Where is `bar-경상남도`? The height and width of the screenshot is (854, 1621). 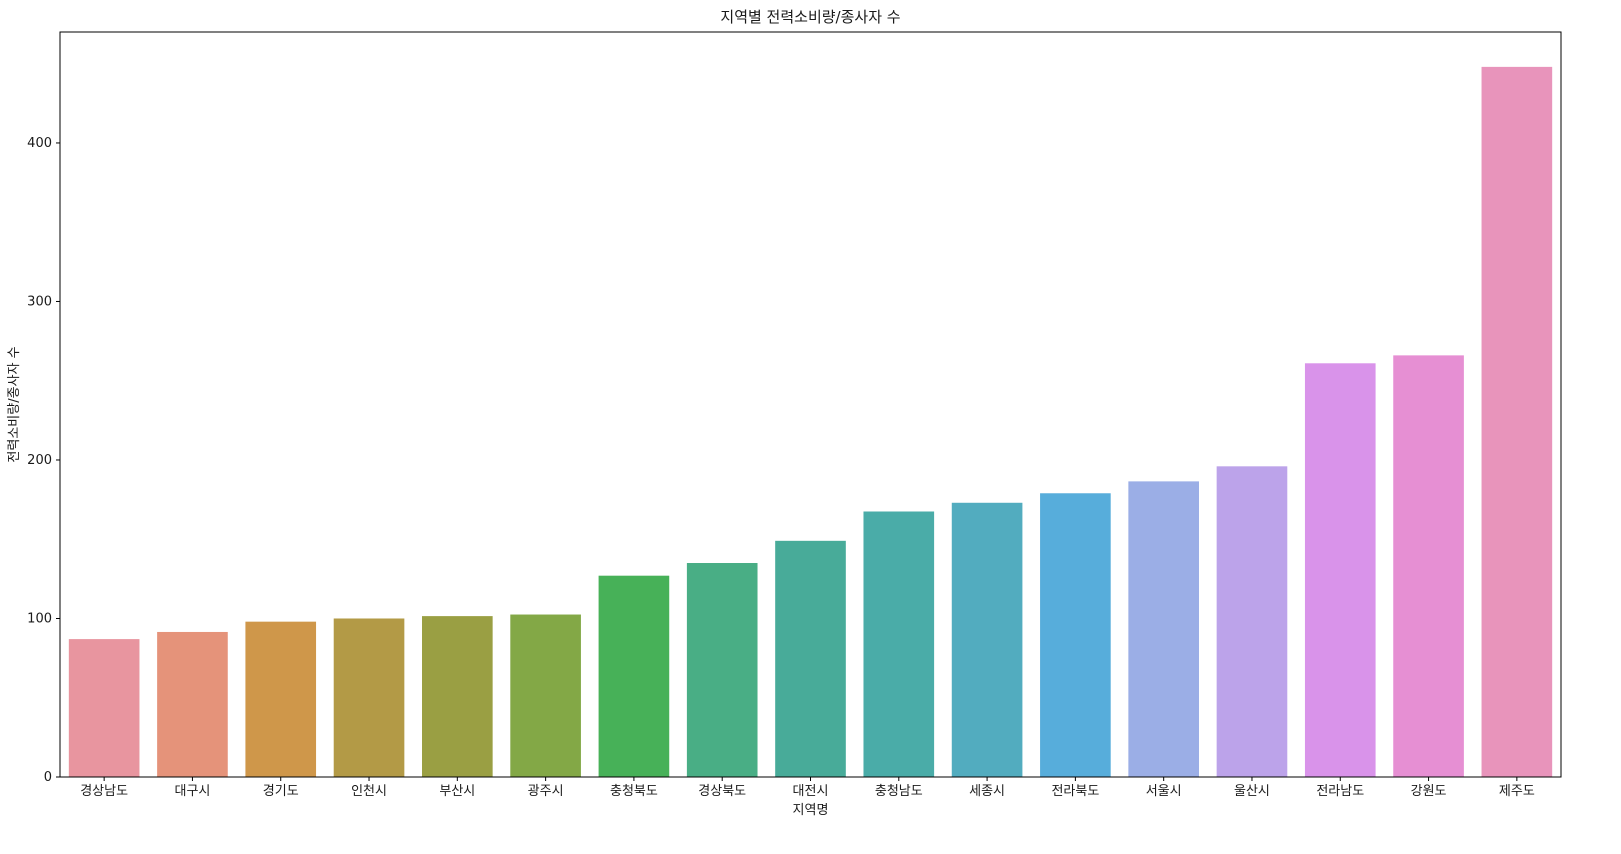
bar-경상남도 is located at coordinates (104, 708).